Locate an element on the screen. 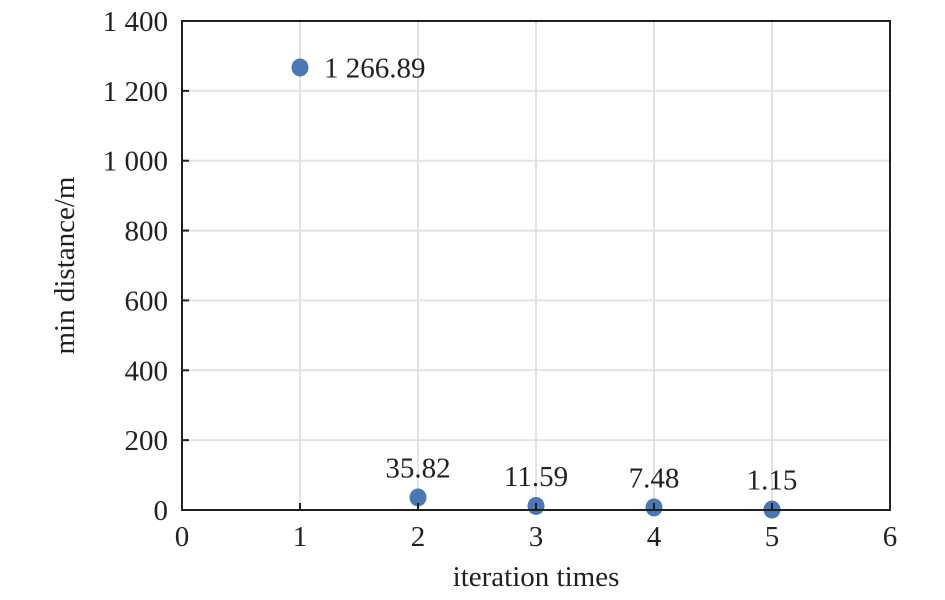 This screenshot has width=945, height=600. data-label: 7.48 is located at coordinates (654, 478).